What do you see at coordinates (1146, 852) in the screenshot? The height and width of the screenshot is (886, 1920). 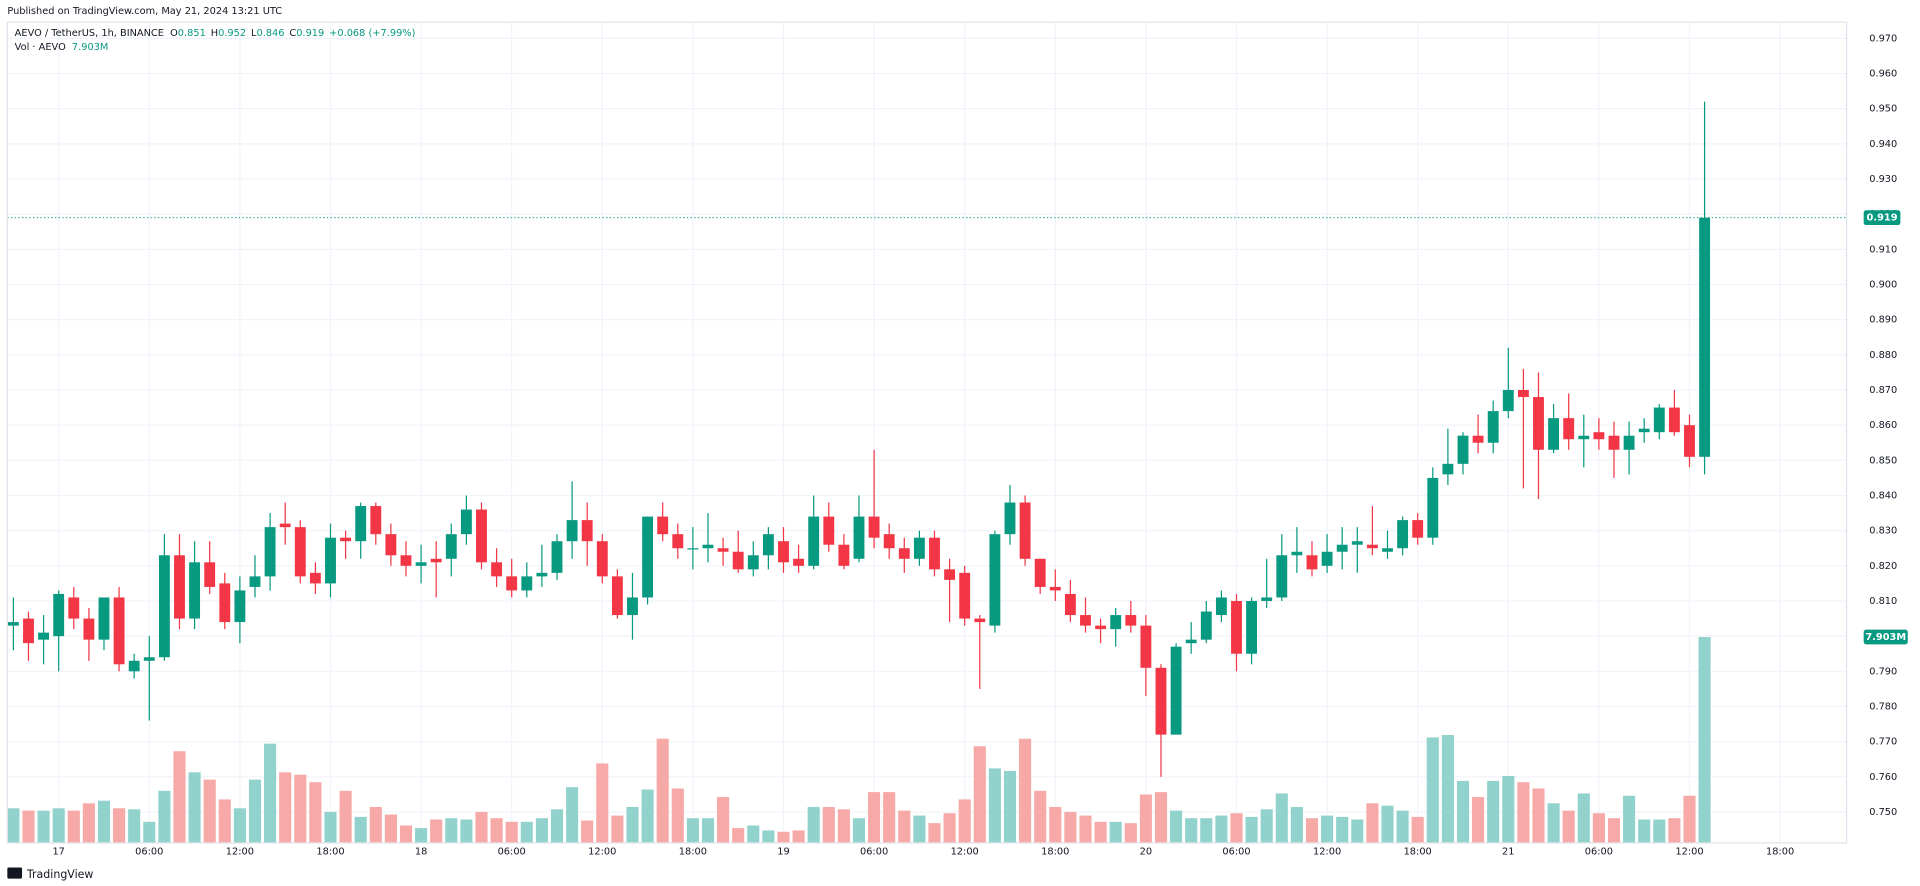 I see `x-tick-label: 20` at bounding box center [1146, 852].